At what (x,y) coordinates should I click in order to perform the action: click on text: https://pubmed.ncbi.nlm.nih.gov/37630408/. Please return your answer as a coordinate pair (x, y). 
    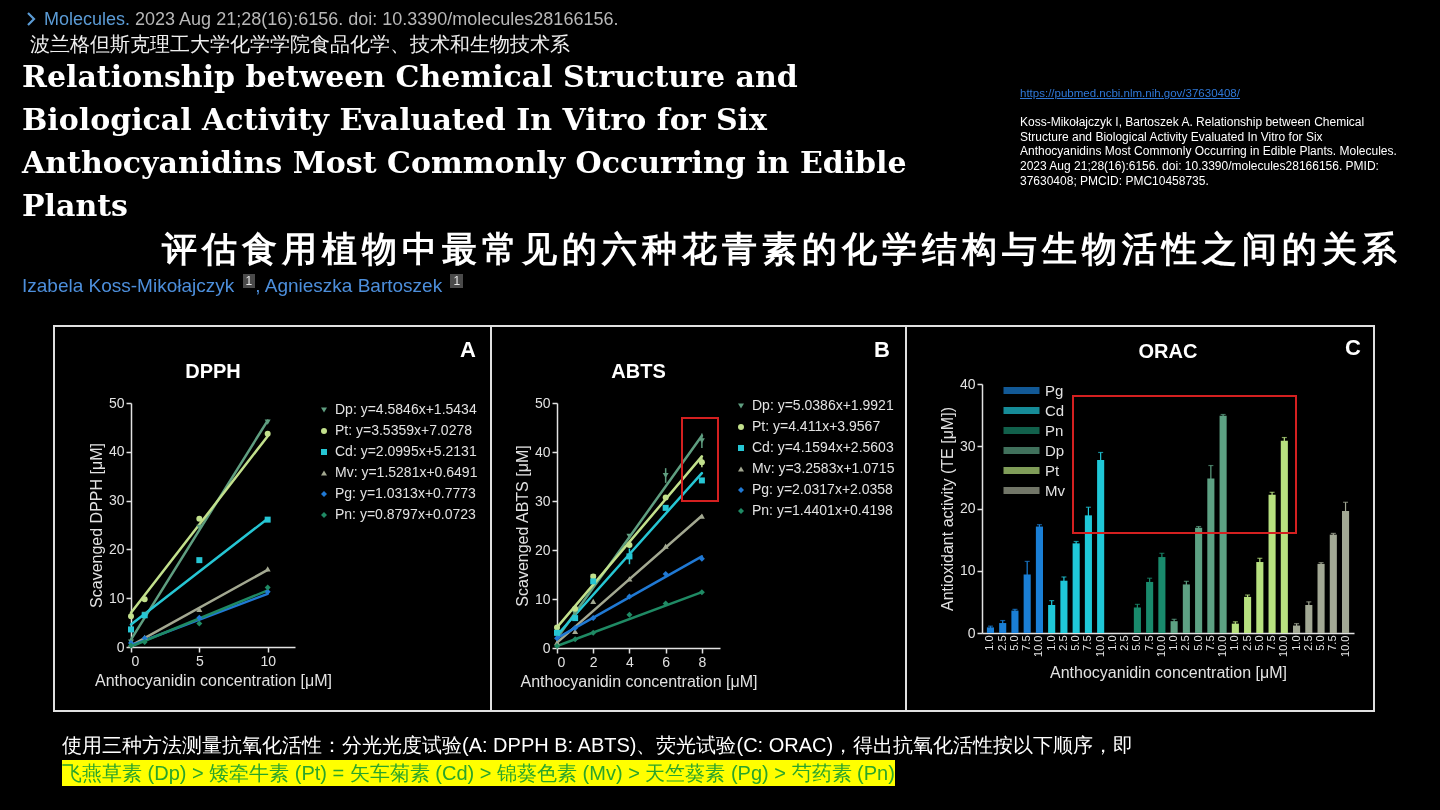
    Looking at the image, I should click on (1130, 93).